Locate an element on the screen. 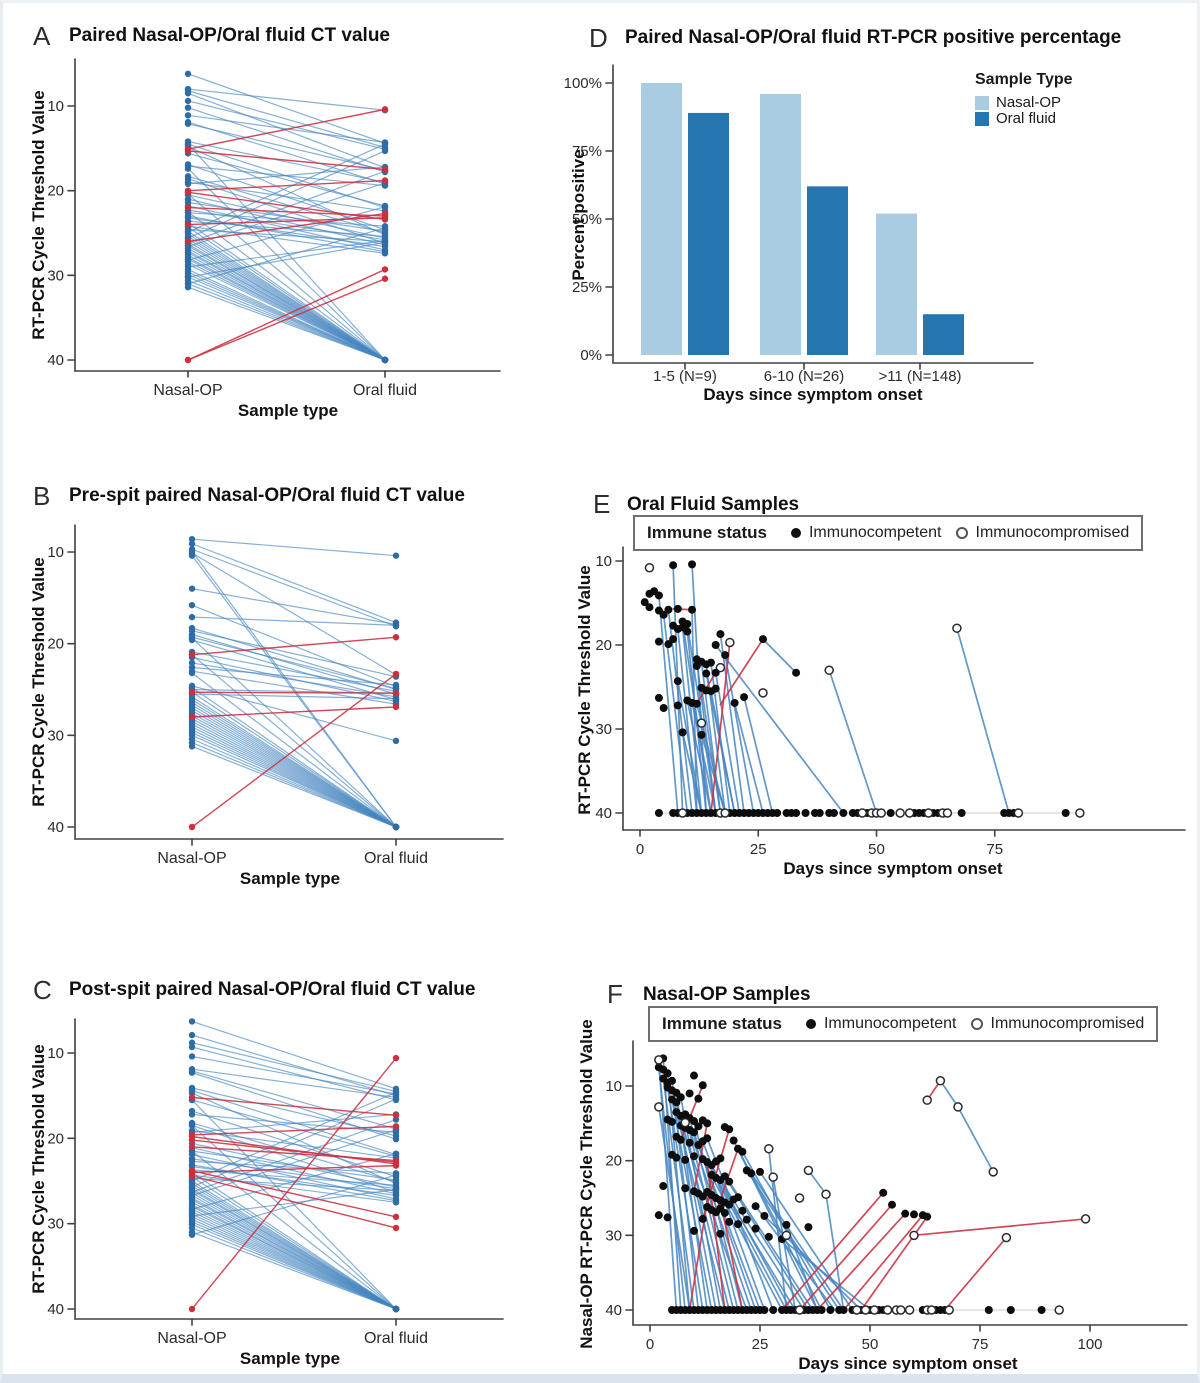  panel-letter: B is located at coordinates (42, 496).